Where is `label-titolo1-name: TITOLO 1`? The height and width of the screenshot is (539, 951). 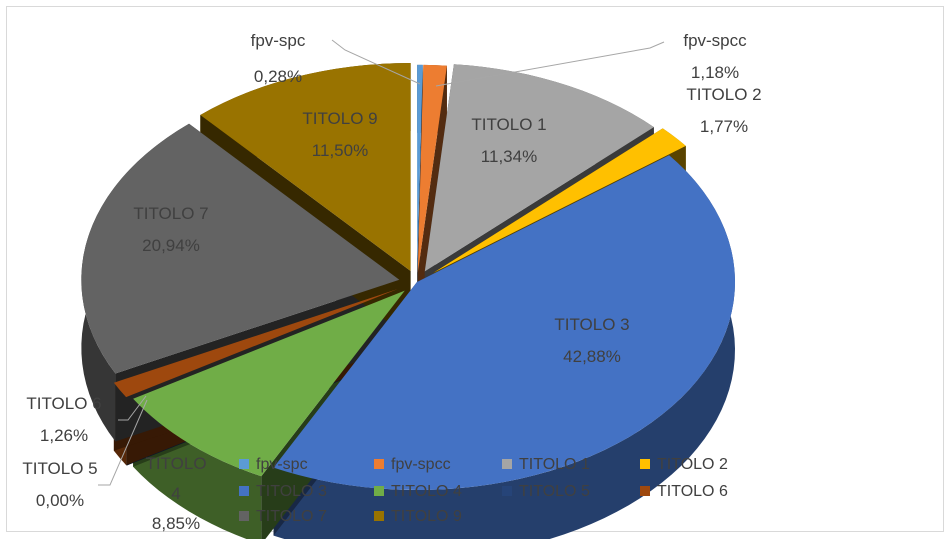 label-titolo1-name: TITOLO 1 is located at coordinates (508, 124).